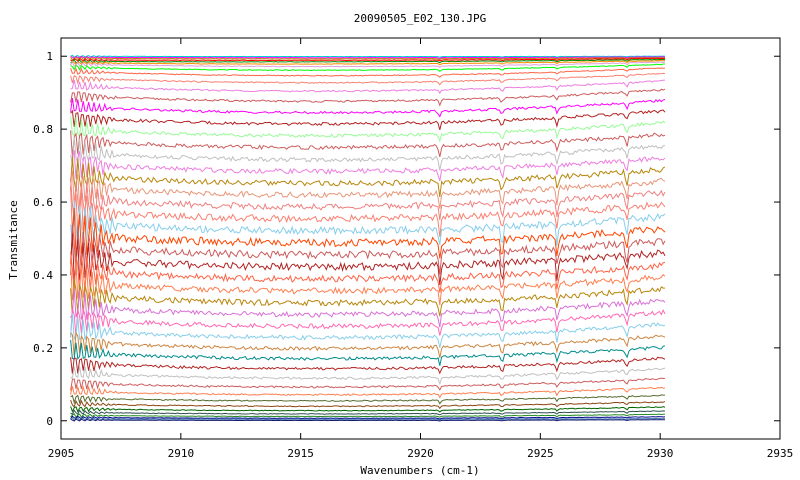 The image size is (800, 480). I want to click on x-tick-label: 2910, so click(181, 453).